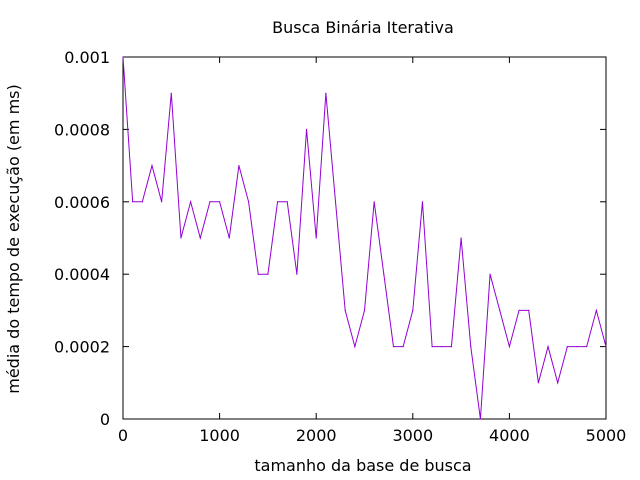 This screenshot has height=480, width=640. What do you see at coordinates (363, 27) in the screenshot?
I see `chart-title: Busca Binária Iterativa` at bounding box center [363, 27].